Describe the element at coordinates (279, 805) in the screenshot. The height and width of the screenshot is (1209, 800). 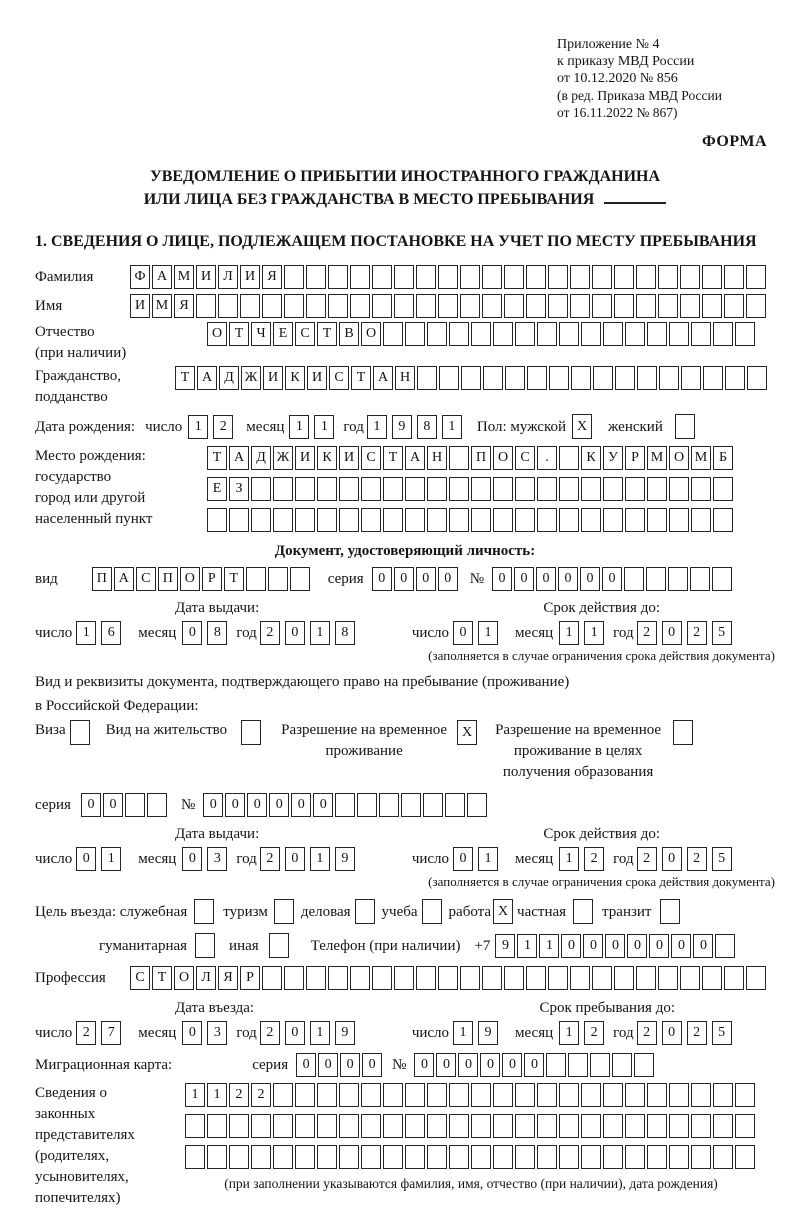
I see `permit-number-cell: 0` at that location.